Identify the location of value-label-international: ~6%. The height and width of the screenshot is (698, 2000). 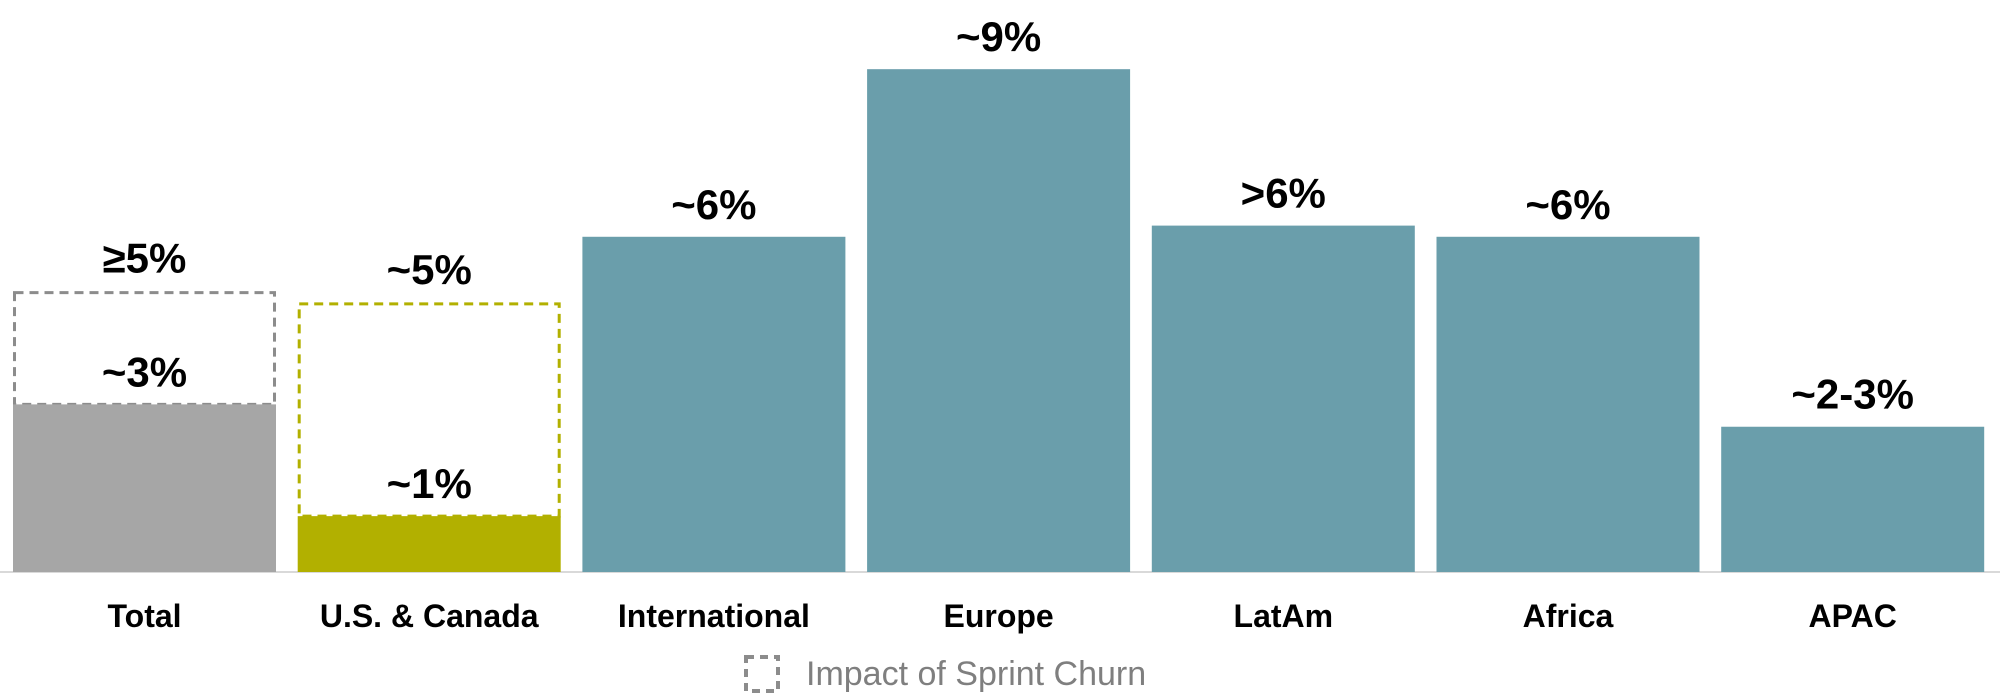
(713, 204).